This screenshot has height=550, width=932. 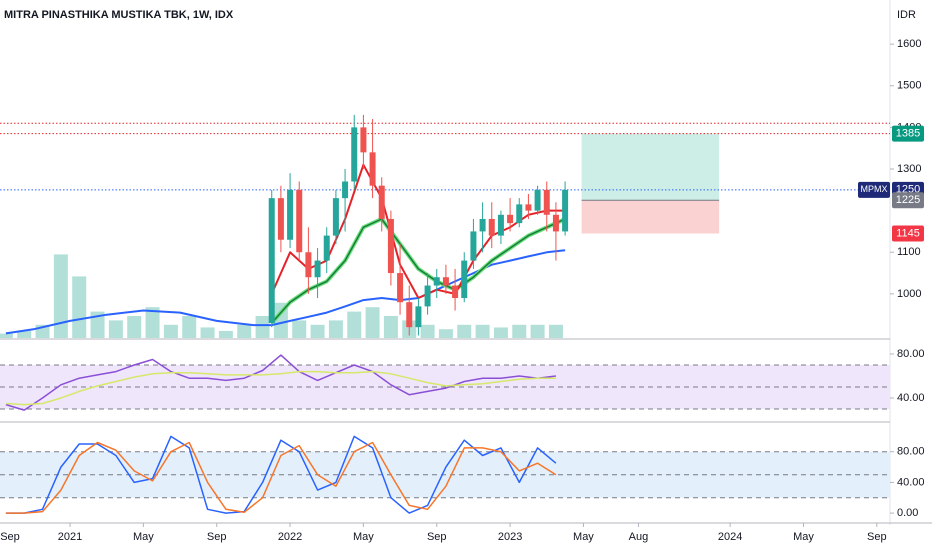 I want to click on y-tick-label: 1600, so click(x=909, y=44).